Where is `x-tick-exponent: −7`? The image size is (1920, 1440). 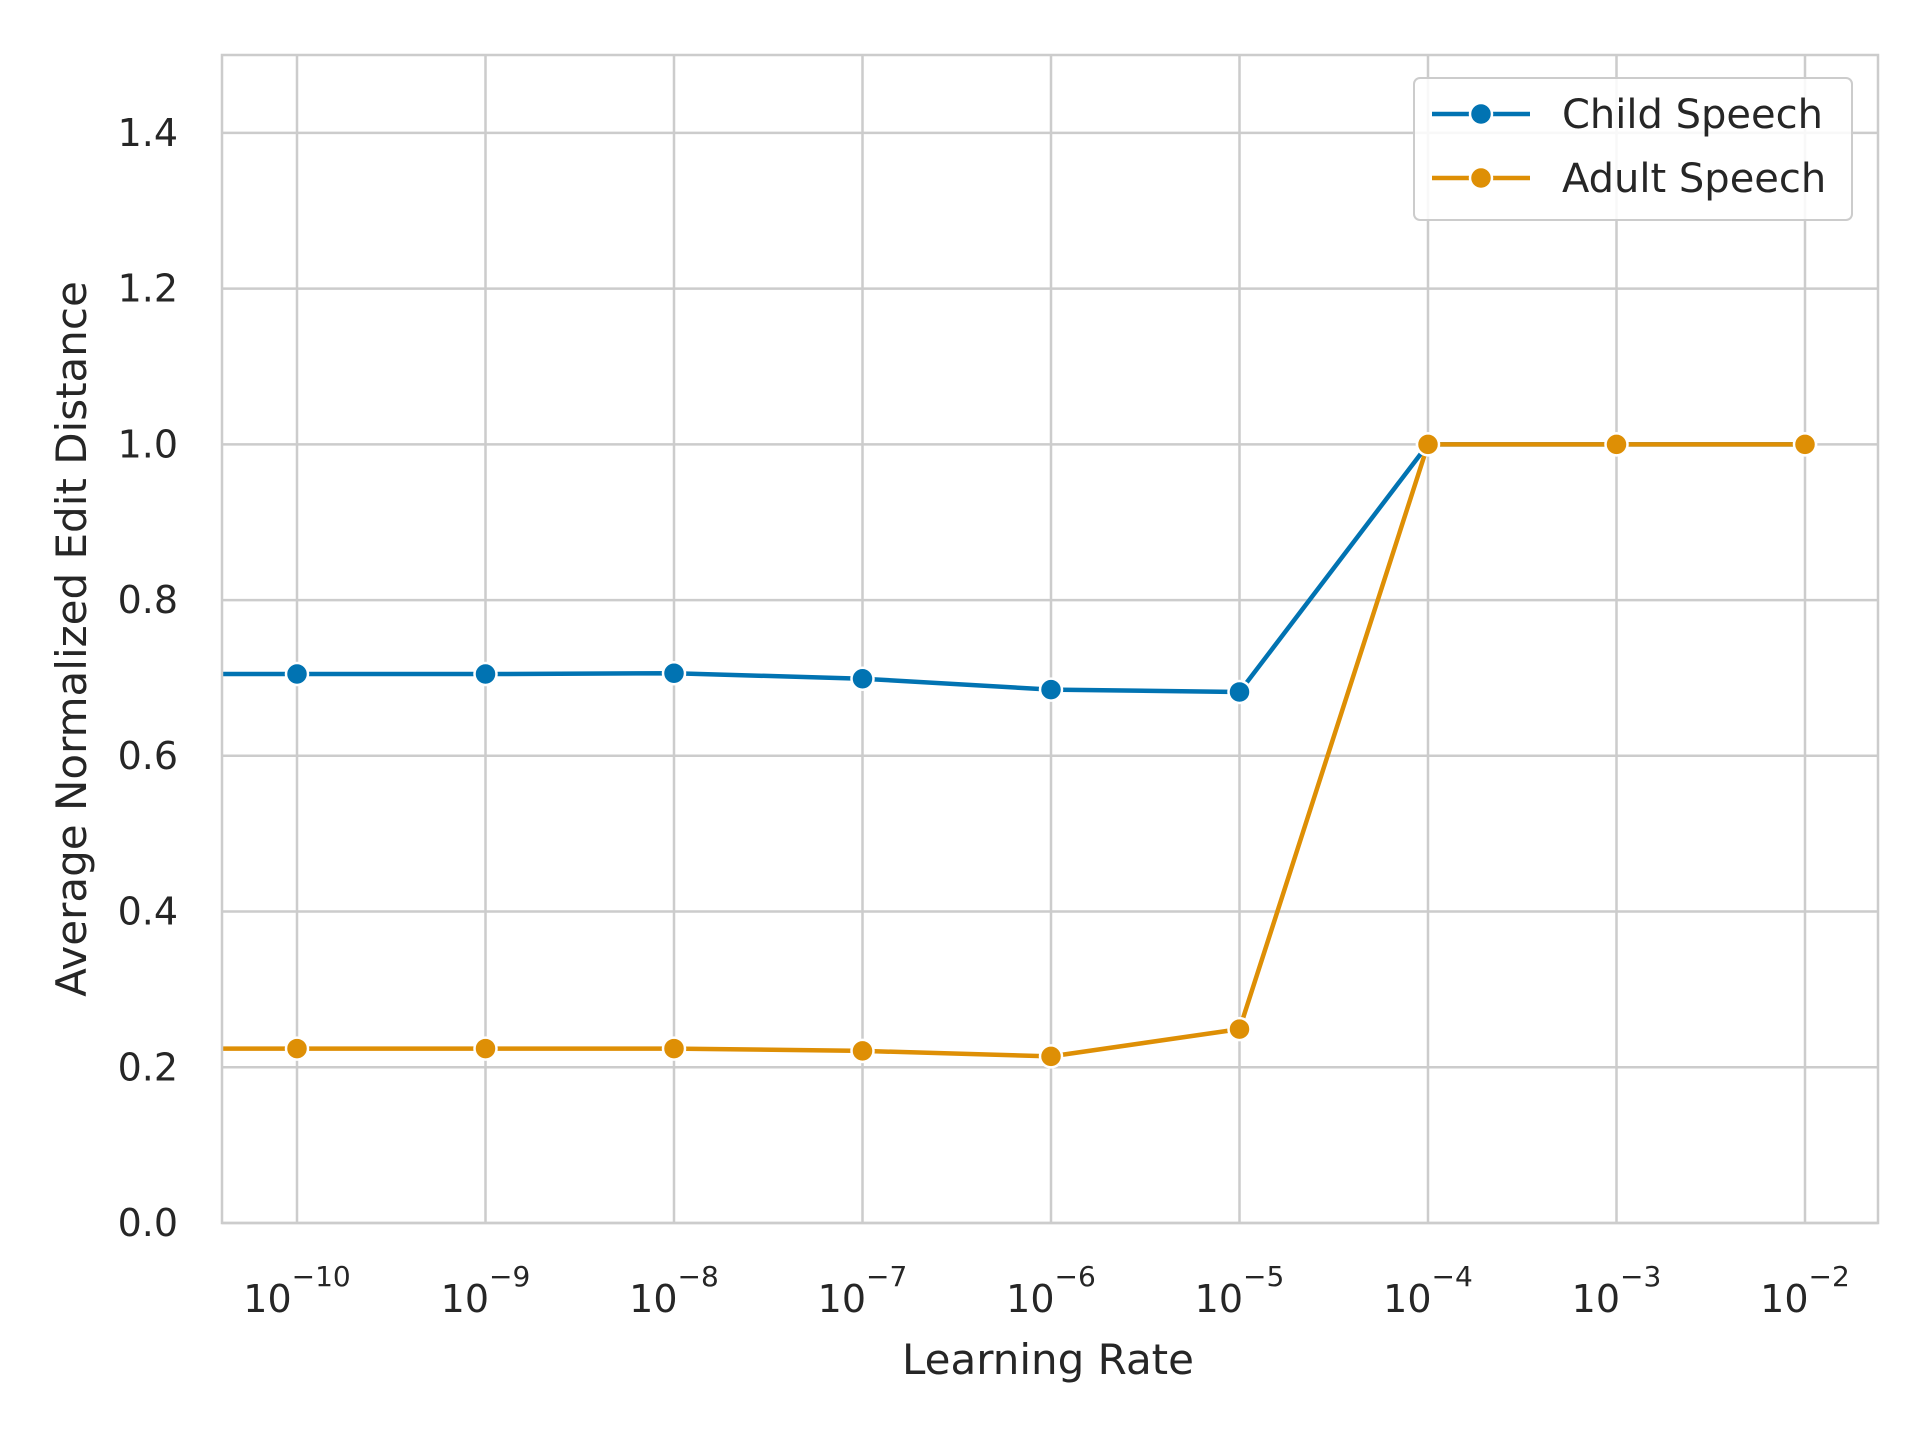 x-tick-exponent: −7 is located at coordinates (886, 1276).